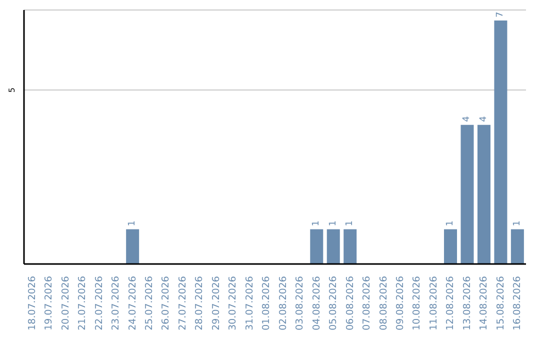 Image resolution: width=540 pixels, height=340 pixels. I want to click on x-tick-label: 14.08.2026, so click(484, 303).